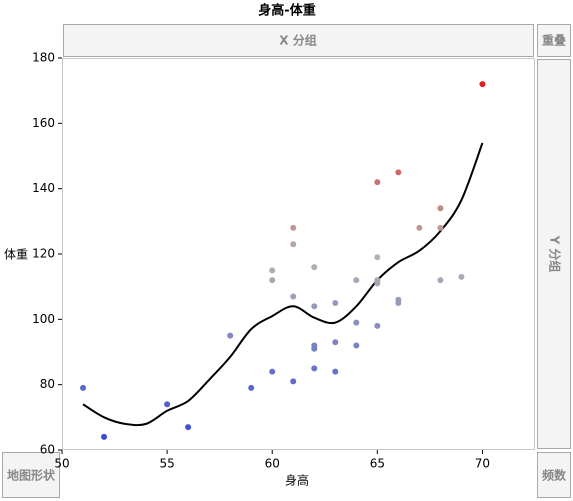 The height and width of the screenshot is (501, 573). I want to click on y-tick-label: 140, so click(43, 188).